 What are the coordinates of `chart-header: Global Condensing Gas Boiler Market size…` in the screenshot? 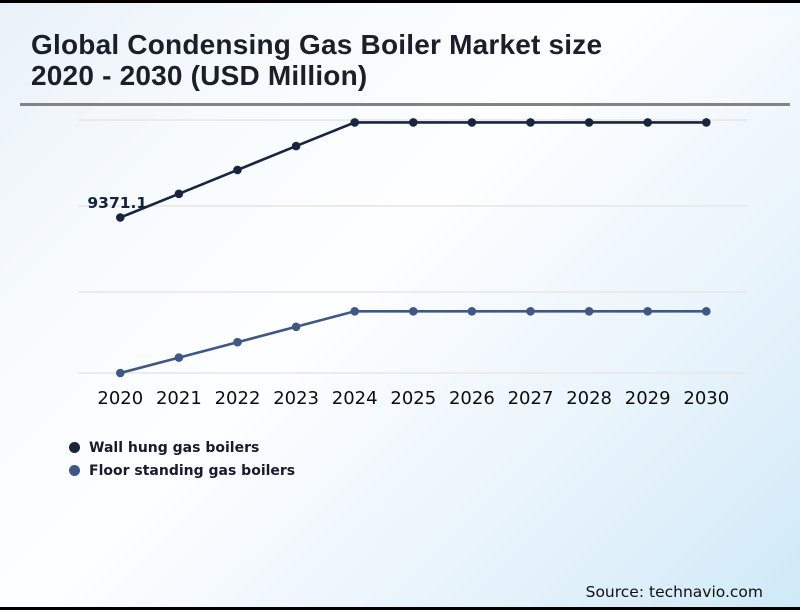 It's located at (316, 60).